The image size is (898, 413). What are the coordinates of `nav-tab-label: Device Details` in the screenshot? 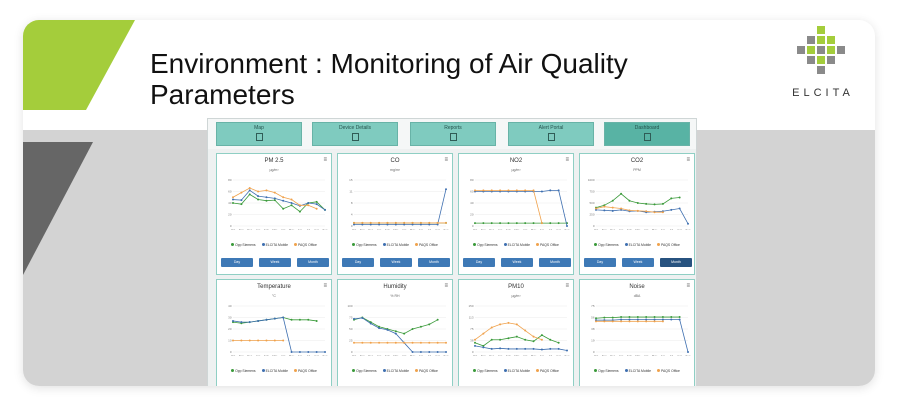 It's located at (355, 128).